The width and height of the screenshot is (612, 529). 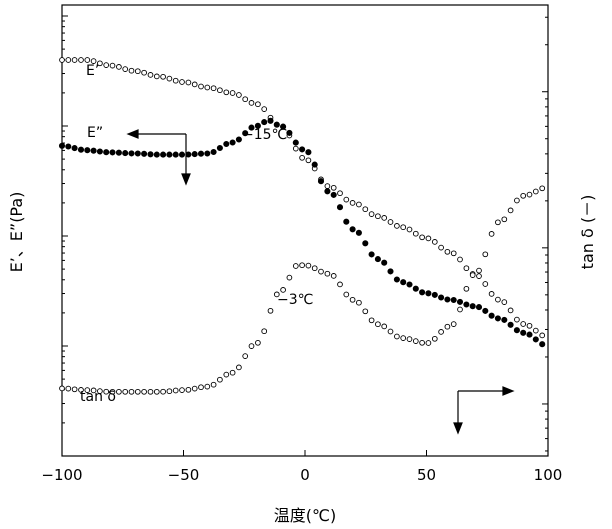 I want to click on x-tick-label: 0, so click(x=305, y=475).